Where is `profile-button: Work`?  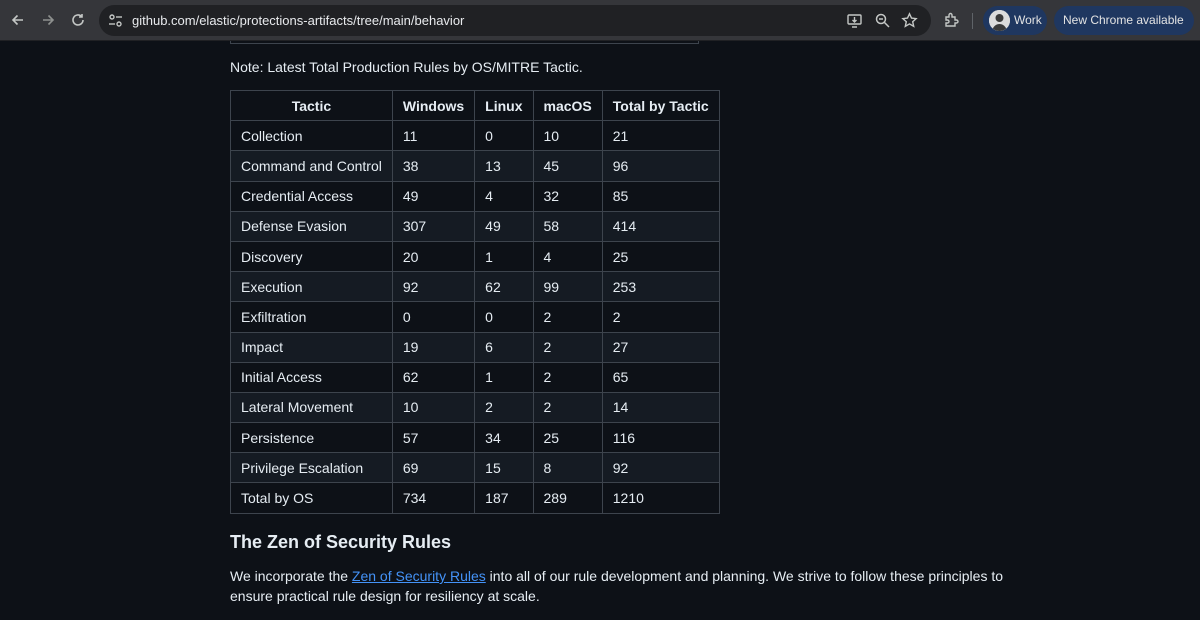
profile-button: Work is located at coordinates (1015, 20).